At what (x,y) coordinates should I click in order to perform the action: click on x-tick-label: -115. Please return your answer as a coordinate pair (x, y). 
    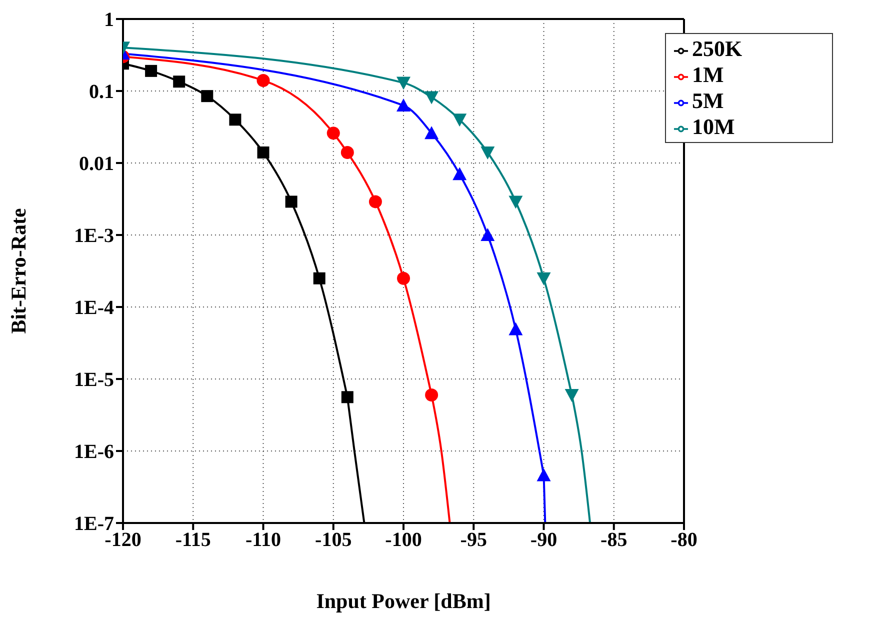
    Looking at the image, I should click on (193, 540).